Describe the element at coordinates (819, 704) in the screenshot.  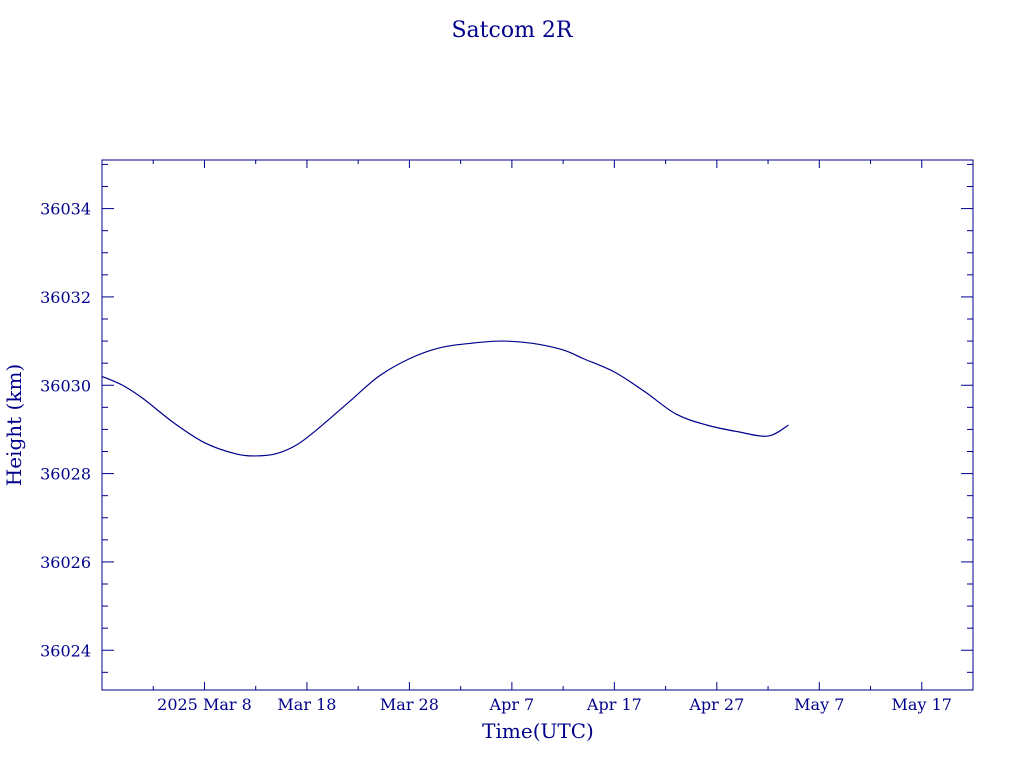
I see `x-tick-label: May 7` at that location.